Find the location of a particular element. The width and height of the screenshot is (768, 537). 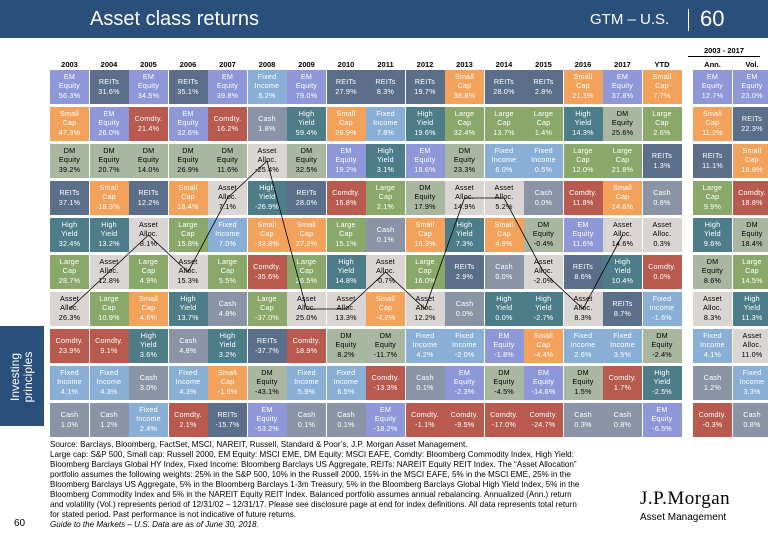

return-cell: Small Cap -1.6% is located at coordinates (227, 383).